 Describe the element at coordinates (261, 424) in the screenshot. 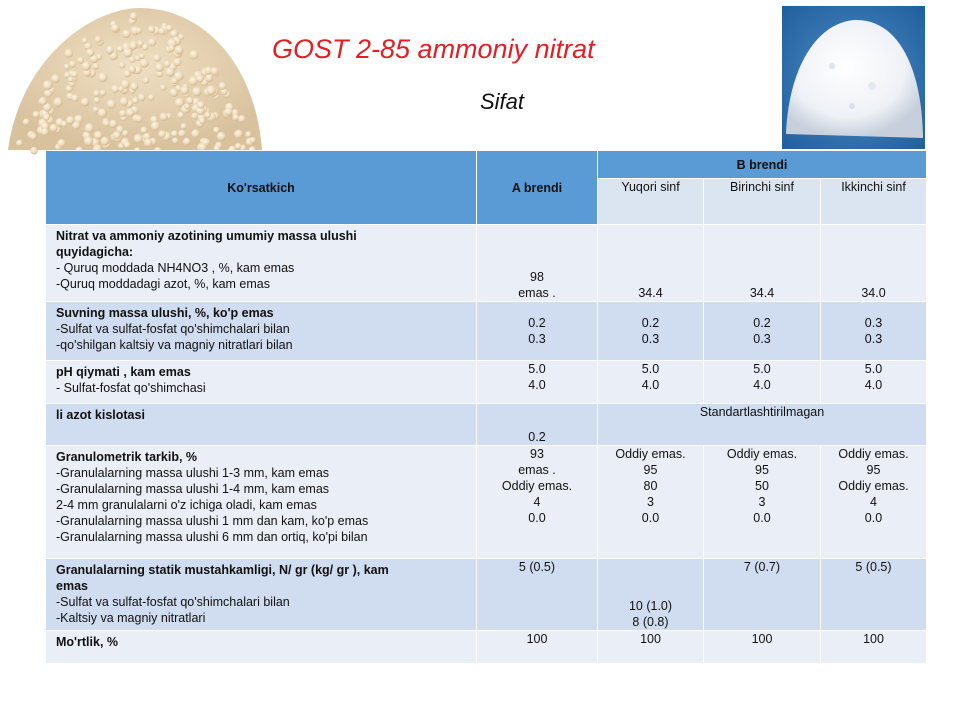

I see `row-label: li azot kislotasi` at that location.